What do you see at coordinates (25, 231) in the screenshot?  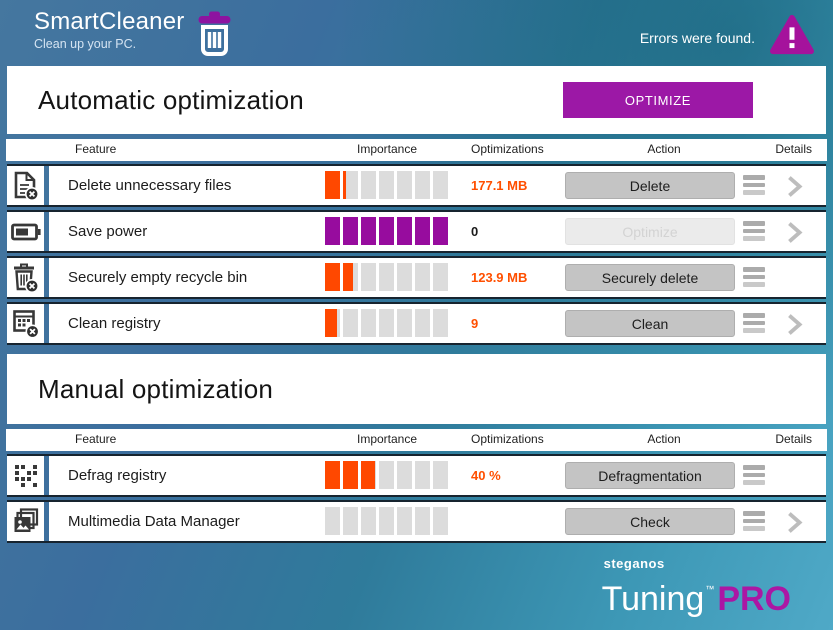 I see `battery-icon` at bounding box center [25, 231].